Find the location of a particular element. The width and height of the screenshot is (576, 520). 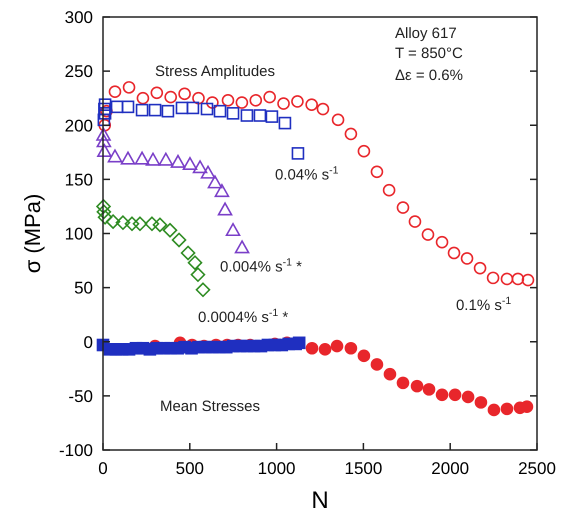

y-tick-label: 100 is located at coordinates (78, 234).